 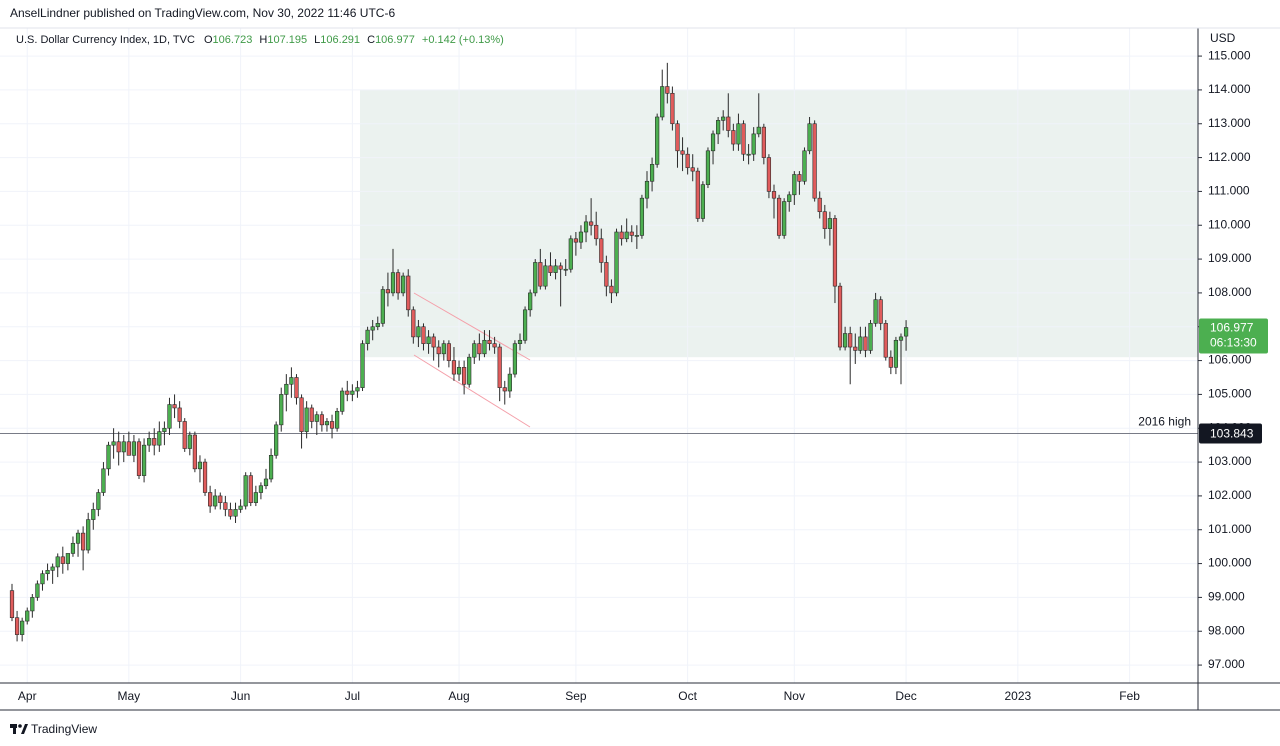 I want to click on ohlc-value: 106.977, so click(x=395, y=40).